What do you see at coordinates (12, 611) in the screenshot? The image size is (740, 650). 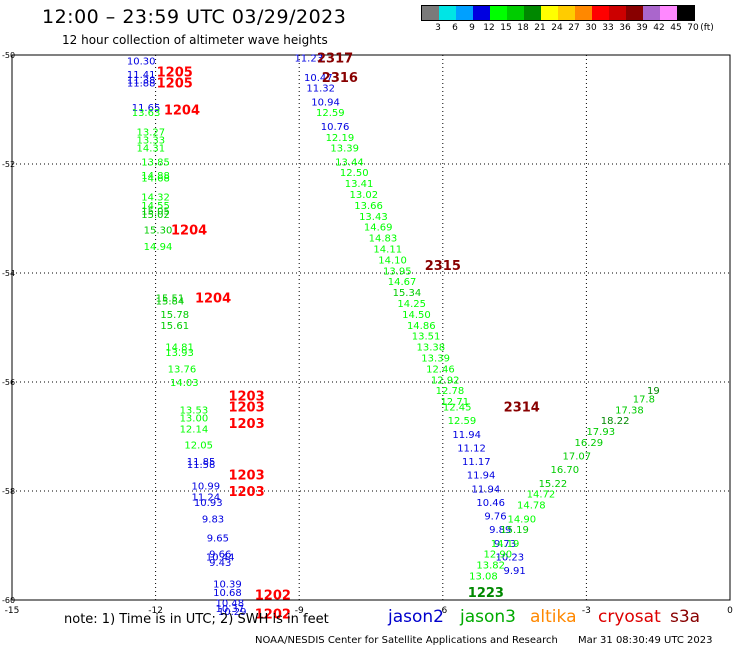 I see `x-tick-label: -15` at bounding box center [12, 611].